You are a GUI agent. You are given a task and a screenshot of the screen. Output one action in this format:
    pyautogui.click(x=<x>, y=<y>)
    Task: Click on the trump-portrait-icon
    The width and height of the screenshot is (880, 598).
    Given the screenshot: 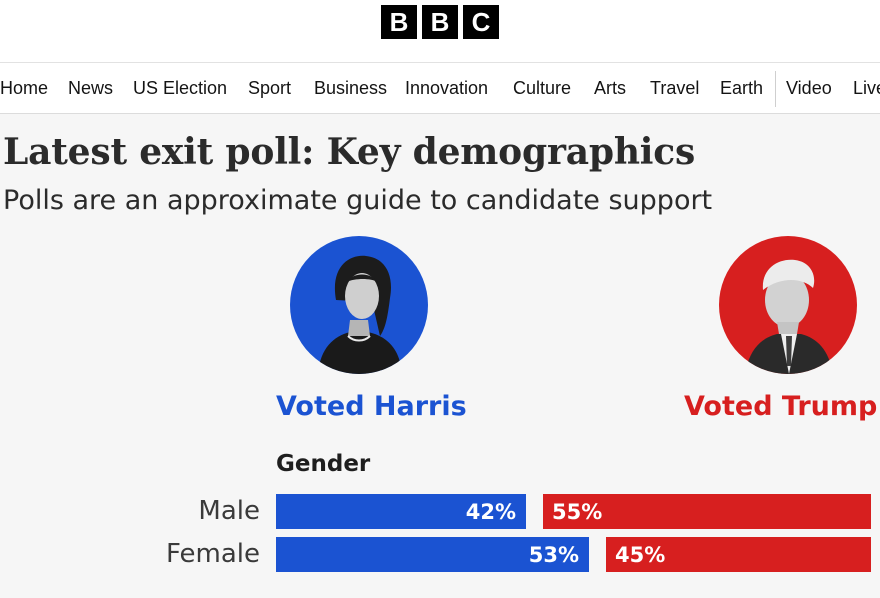 What is the action you would take?
    pyautogui.click(x=788, y=305)
    